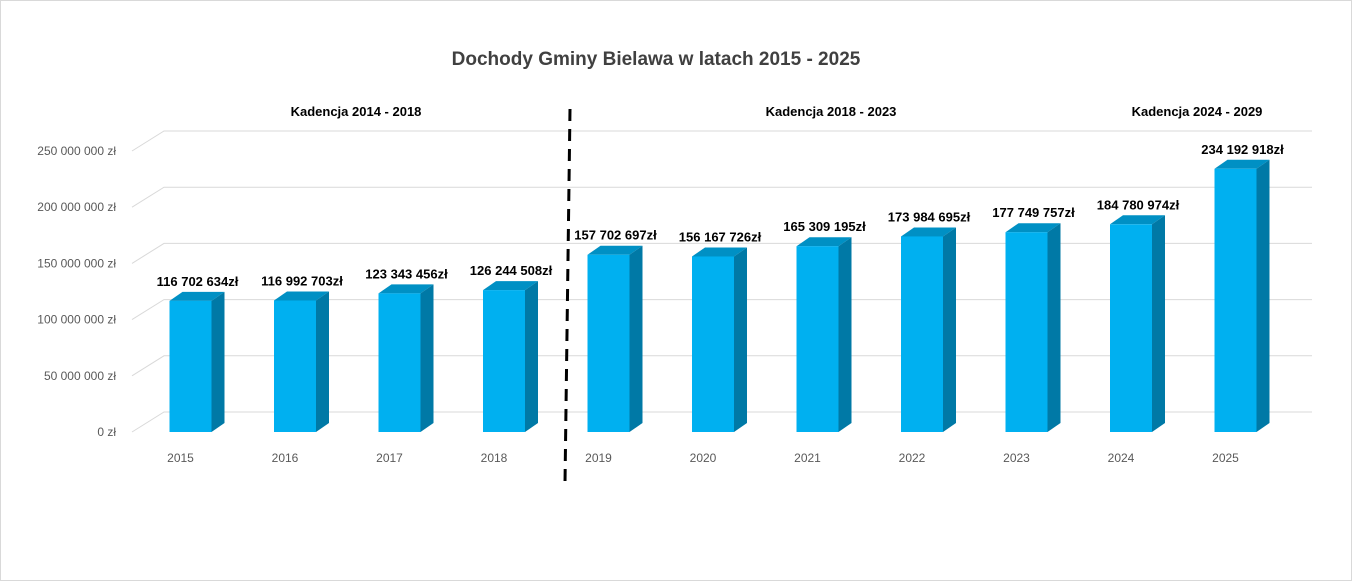  I want to click on y-tick-label: 200 000 000 zł, so click(76, 207).